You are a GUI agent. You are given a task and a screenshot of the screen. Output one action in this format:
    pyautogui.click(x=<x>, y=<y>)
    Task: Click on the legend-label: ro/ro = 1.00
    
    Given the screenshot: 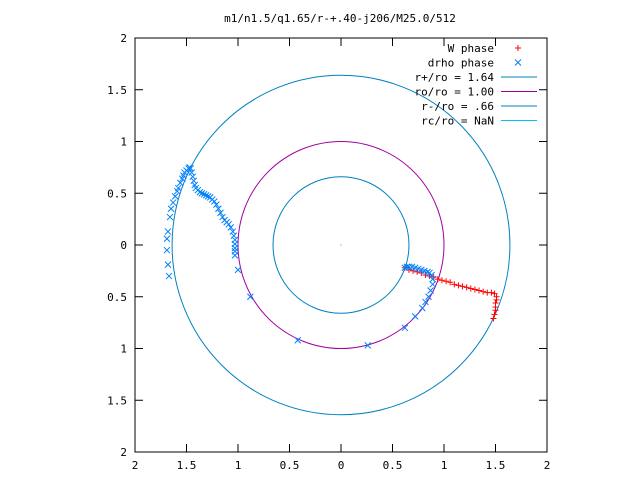 What is the action you would take?
    pyautogui.click(x=454, y=92)
    